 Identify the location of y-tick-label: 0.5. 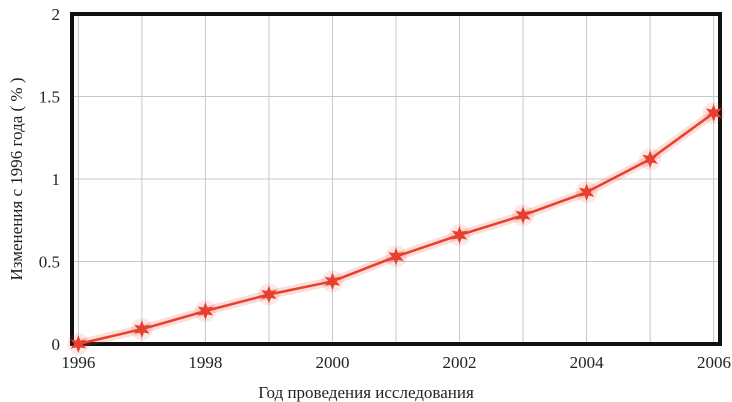
(49, 262).